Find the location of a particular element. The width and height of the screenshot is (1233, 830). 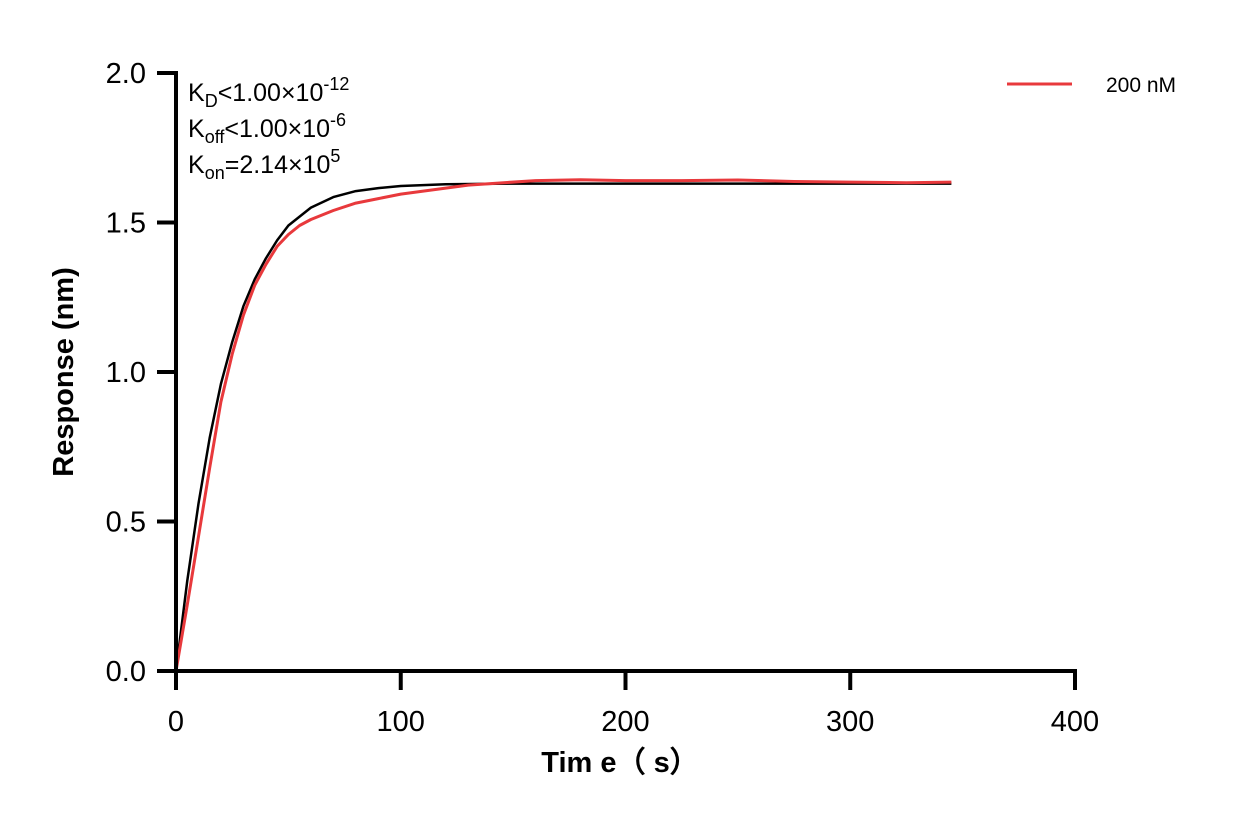

y-axis-label: Response (nm) is located at coordinates (64, 371).